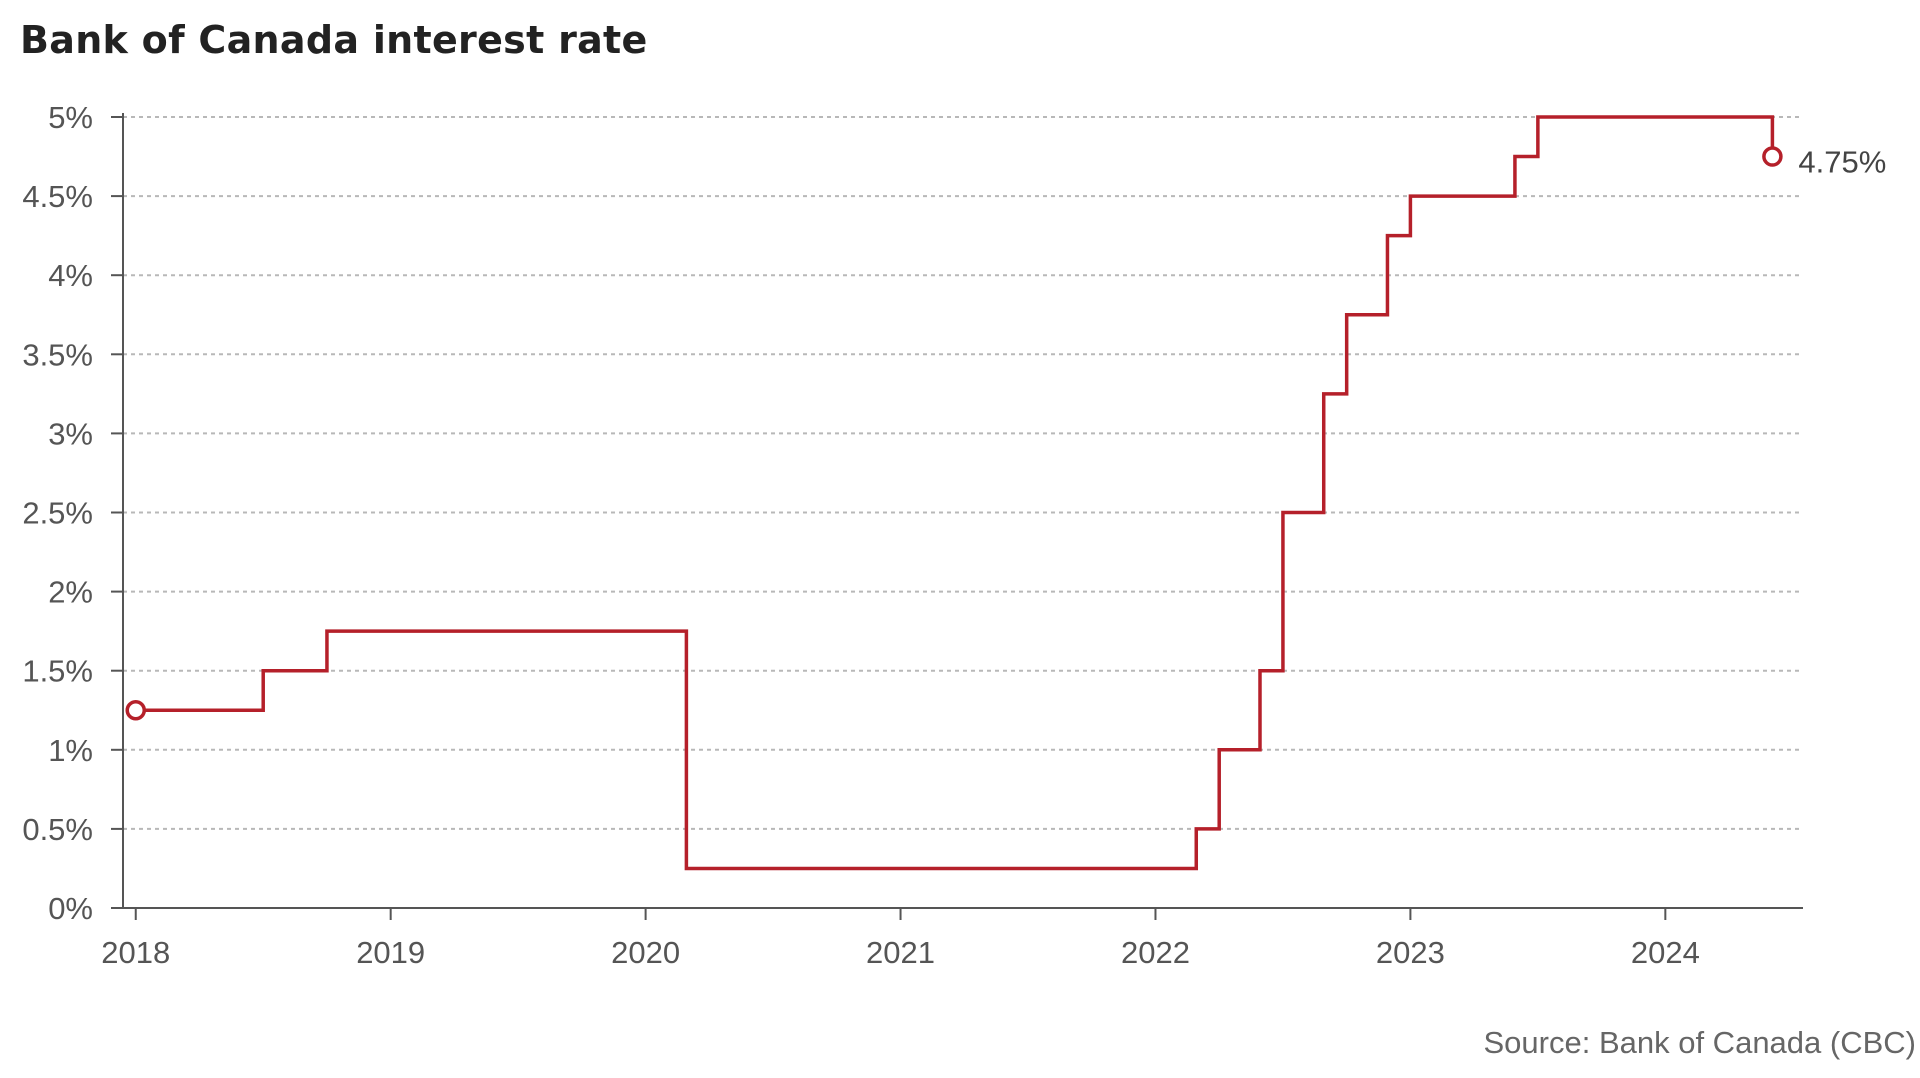 The height and width of the screenshot is (1078, 1920). I want to click on end-point, so click(1772, 156).